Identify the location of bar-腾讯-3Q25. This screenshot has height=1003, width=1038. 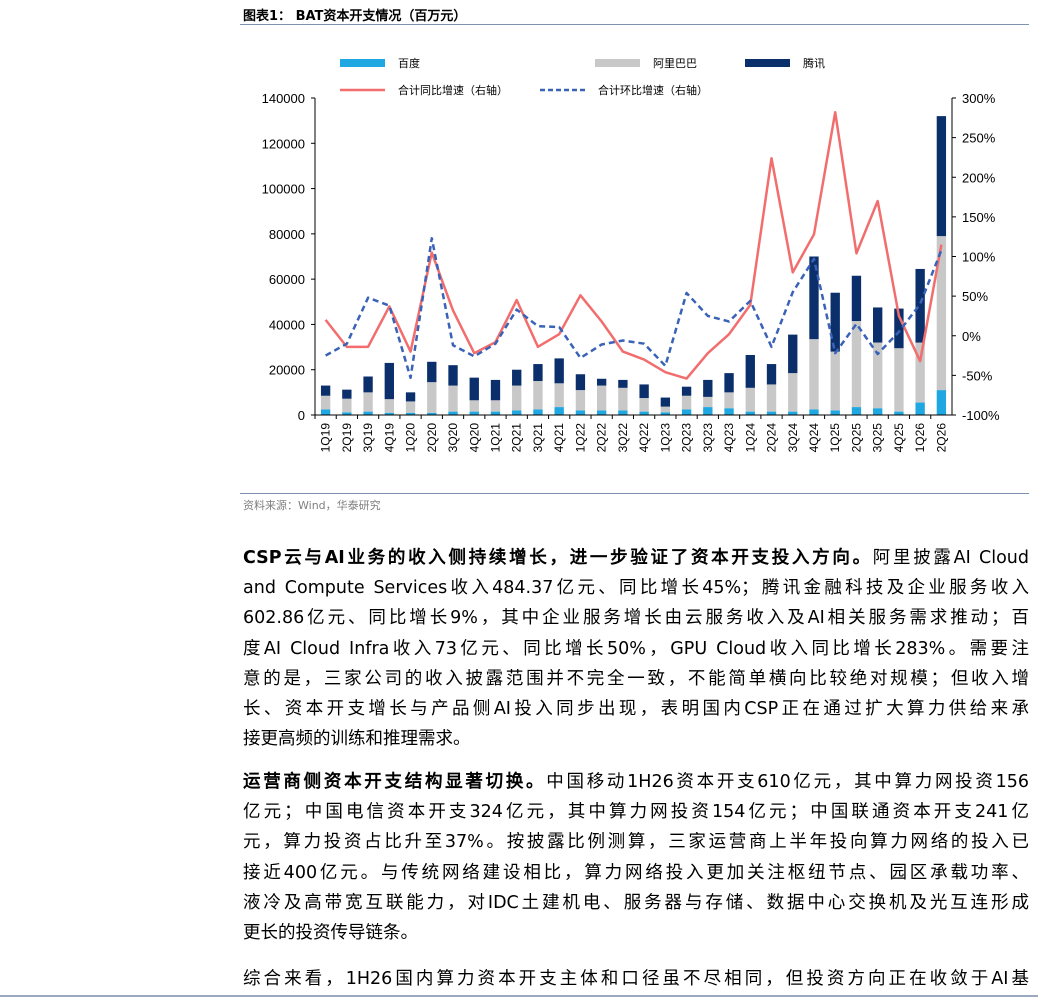
(878, 325).